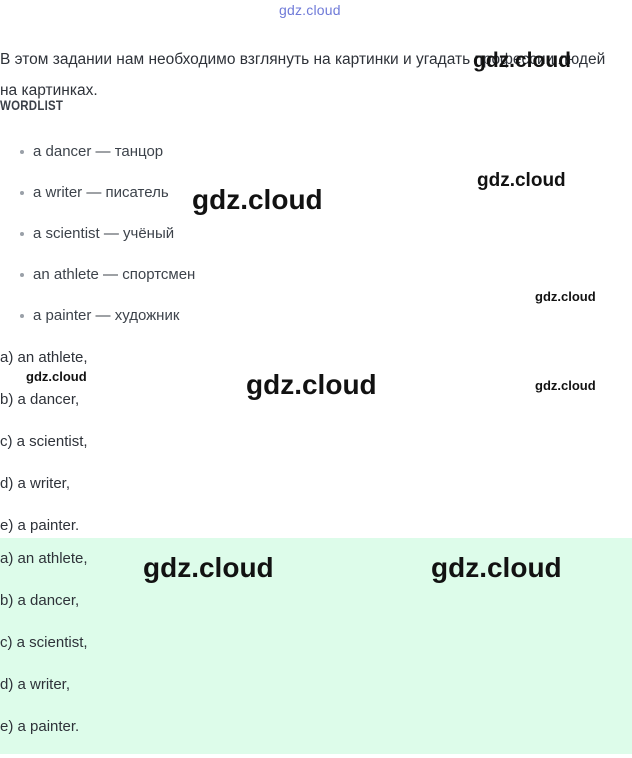 This screenshot has width=632, height=758. I want to click on wordlist-item-label: a painter — художник, so click(106, 315).